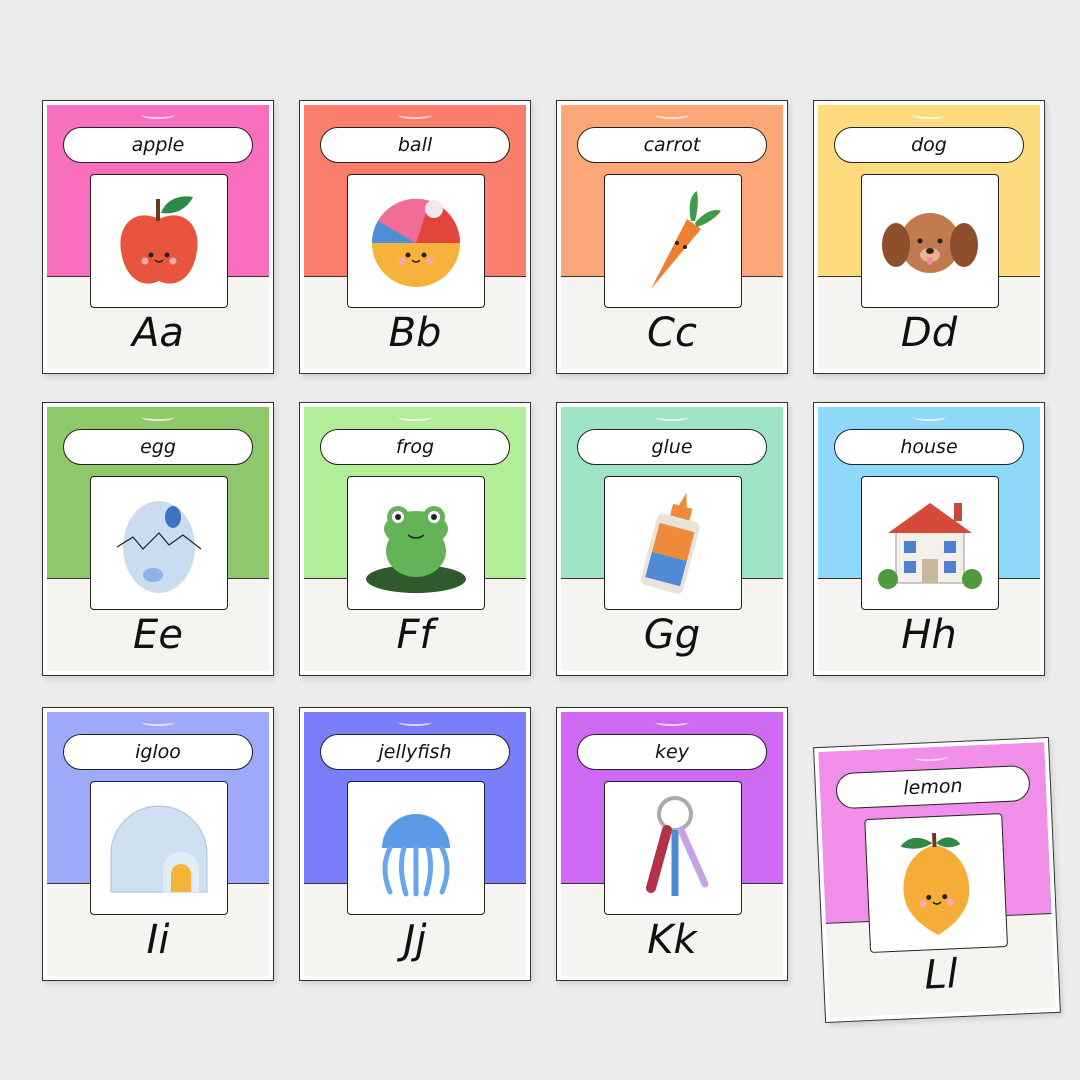  I want to click on letter-label: Cc, so click(672, 333).